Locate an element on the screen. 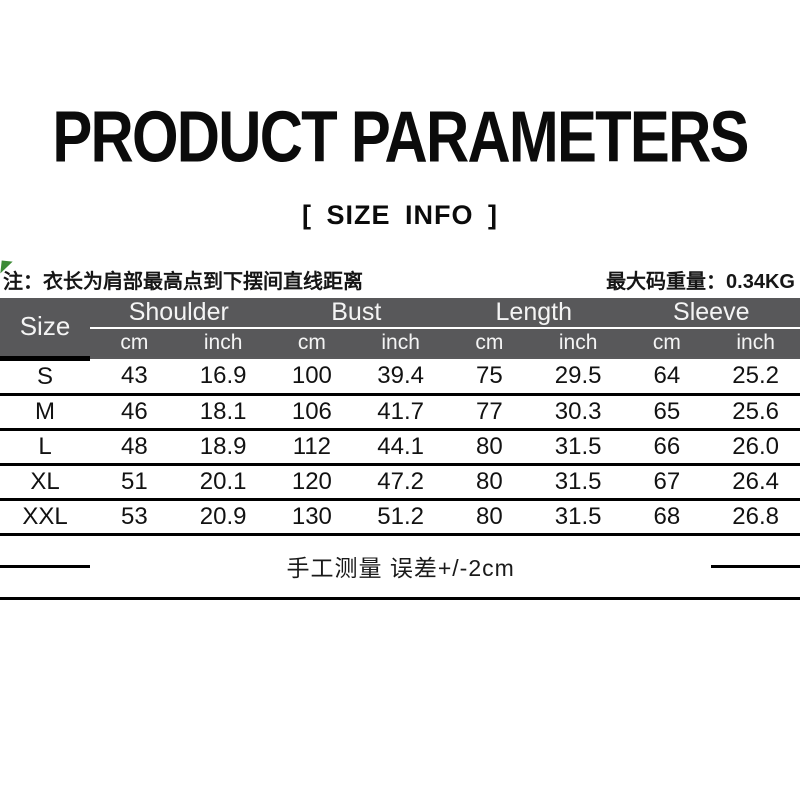  max-weight-note: 最大码重量：0.34KG is located at coordinates (700, 281).